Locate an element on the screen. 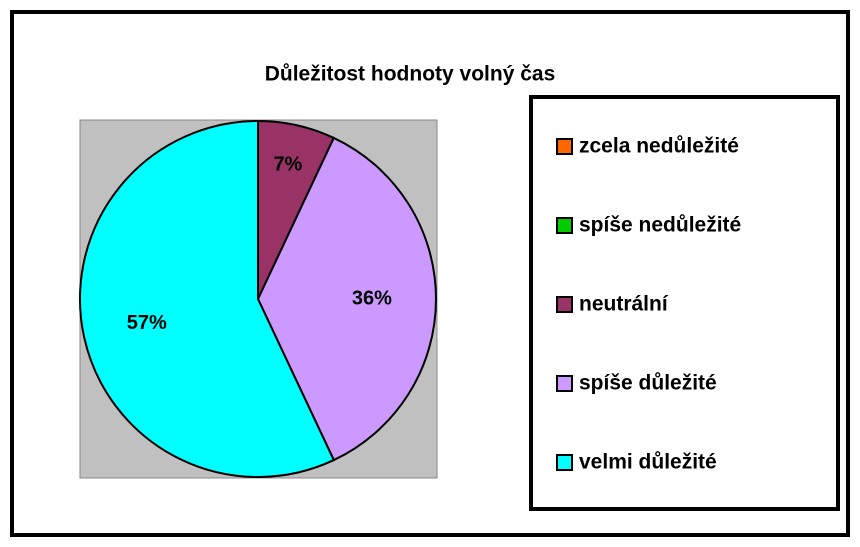 This screenshot has height=547, width=860. legend-label: spíše důležité is located at coordinates (648, 383).